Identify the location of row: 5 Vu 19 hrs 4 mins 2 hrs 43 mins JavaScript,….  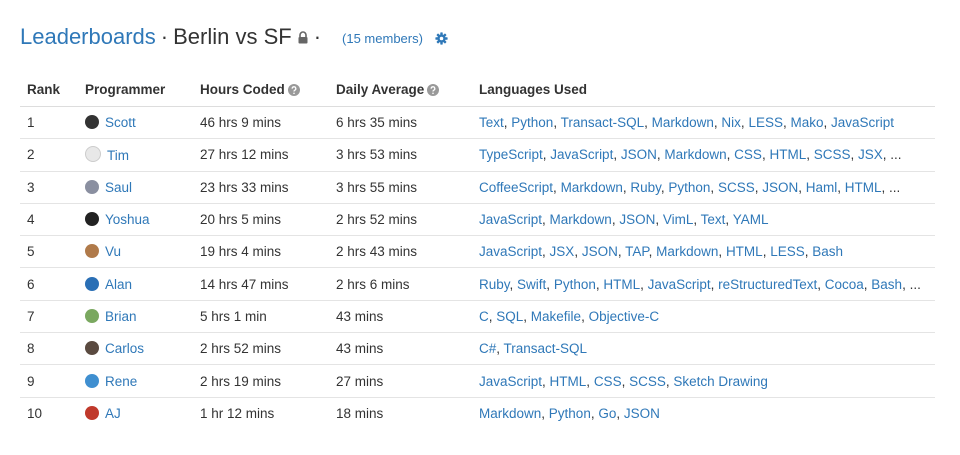
(477, 252).